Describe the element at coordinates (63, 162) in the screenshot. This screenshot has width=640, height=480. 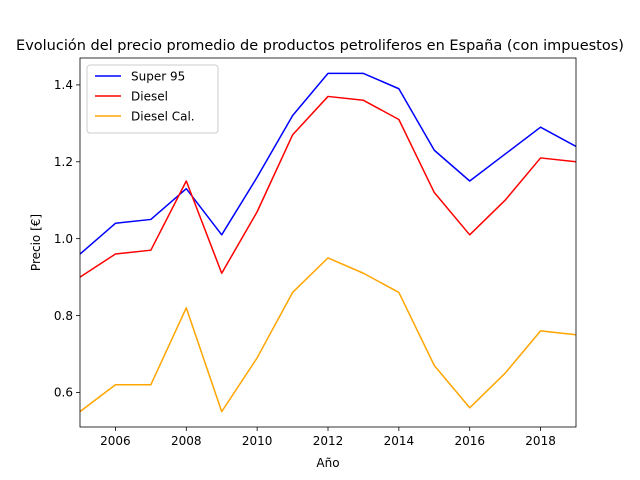
I see `y-tick-label: 1.2` at that location.